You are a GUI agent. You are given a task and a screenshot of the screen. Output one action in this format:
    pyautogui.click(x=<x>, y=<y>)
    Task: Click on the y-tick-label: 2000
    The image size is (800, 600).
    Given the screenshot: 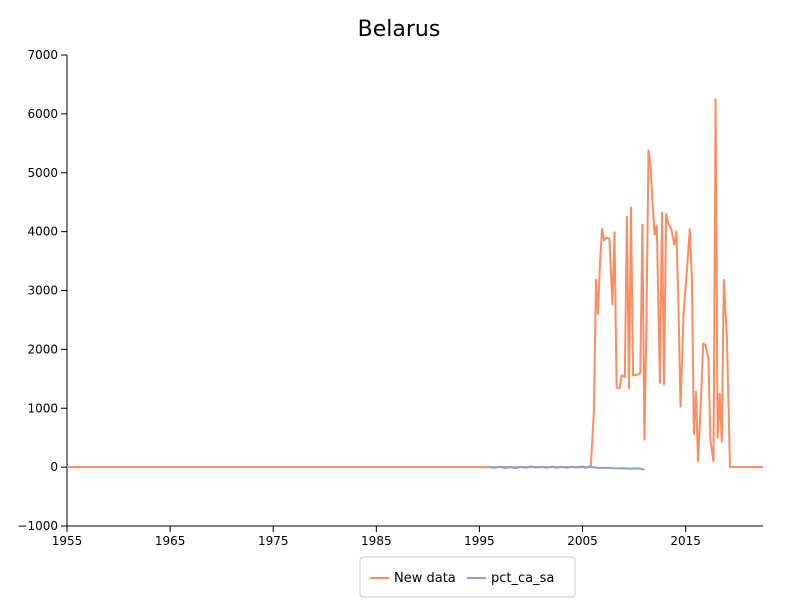 What is the action you would take?
    pyautogui.click(x=42, y=349)
    